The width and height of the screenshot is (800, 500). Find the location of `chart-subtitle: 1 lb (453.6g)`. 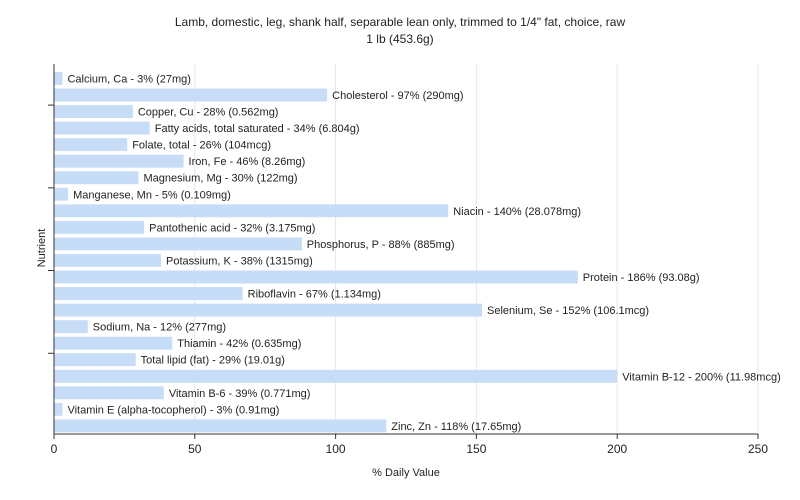

chart-subtitle: 1 lb (453.6g) is located at coordinates (400, 39).